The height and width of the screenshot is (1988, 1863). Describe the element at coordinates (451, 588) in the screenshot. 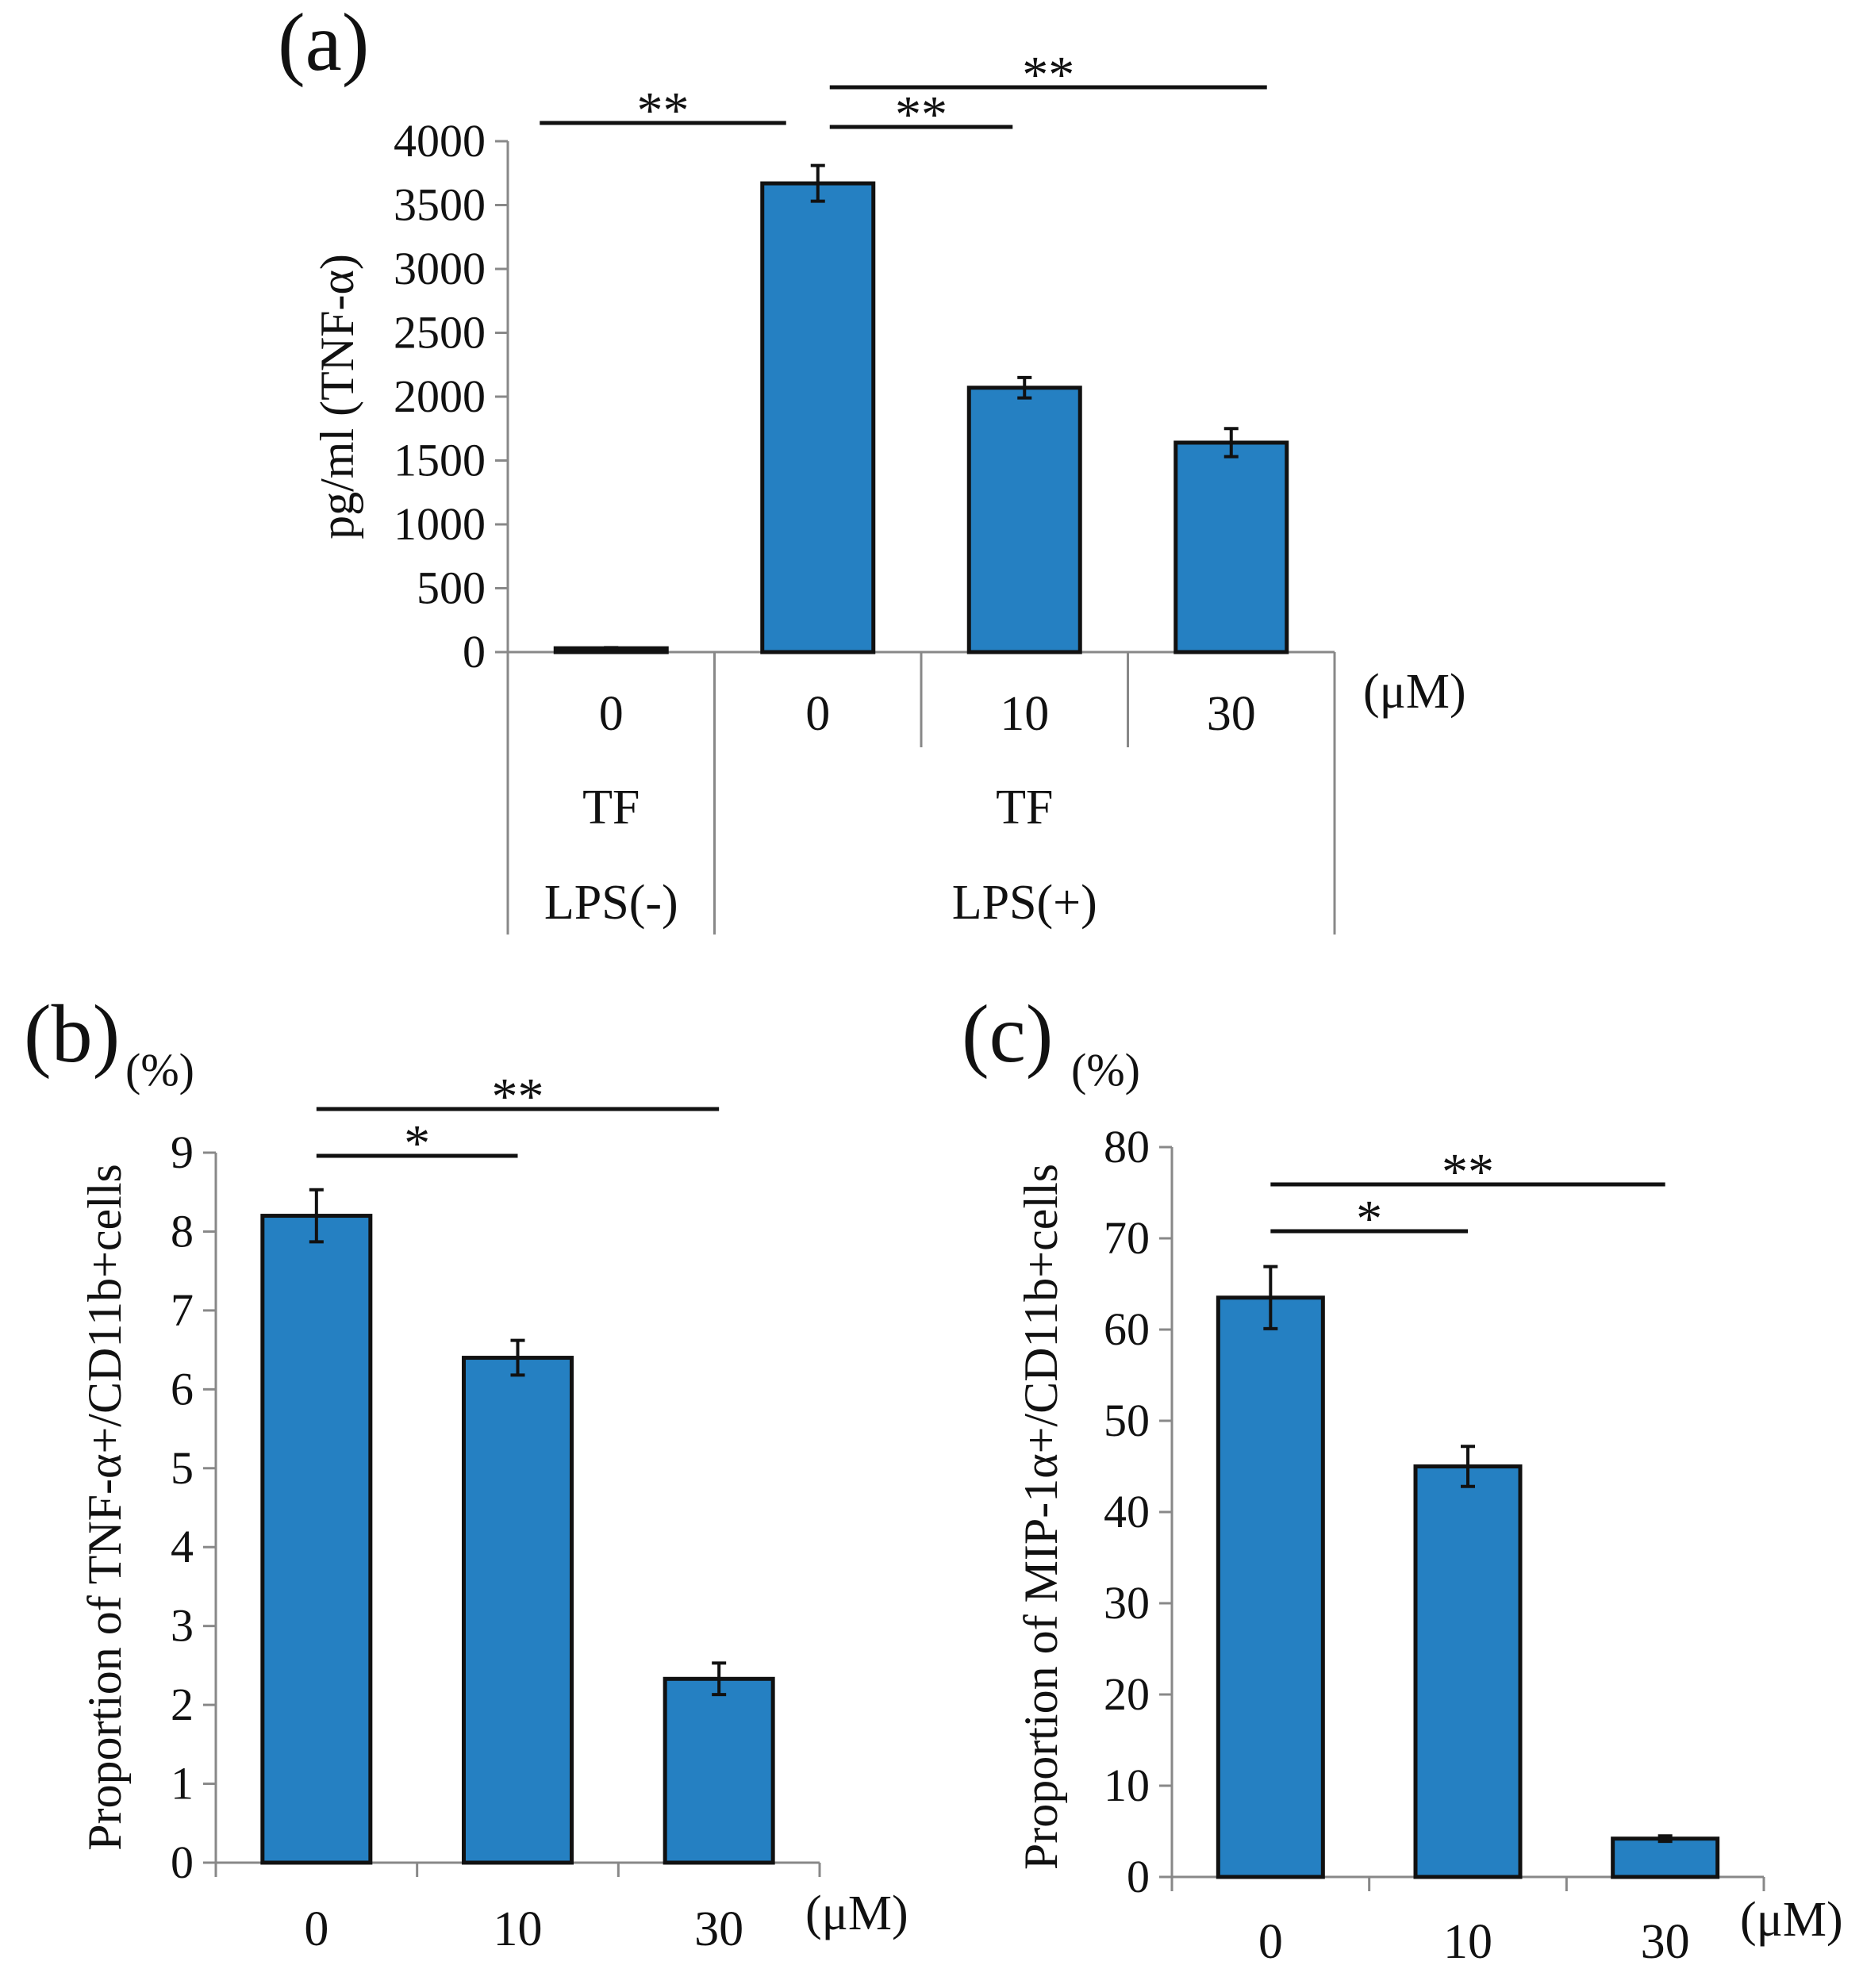

I see `y-tick-label: 500` at that location.